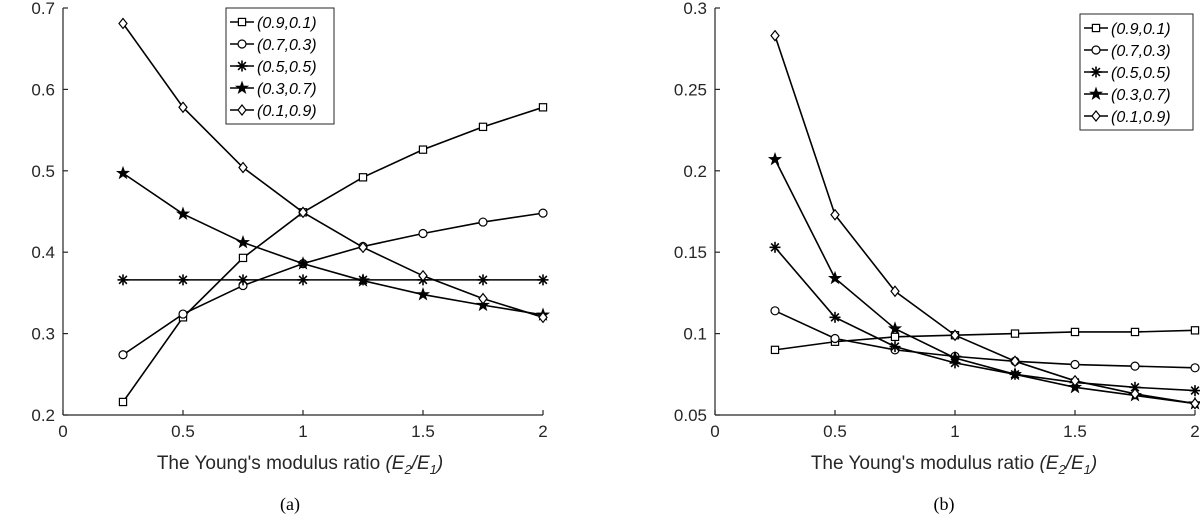 This screenshot has width=1200, height=518. What do you see at coordinates (273, 23) in the screenshot?
I see `legend-item: (0.9,0.1)` at bounding box center [273, 23].